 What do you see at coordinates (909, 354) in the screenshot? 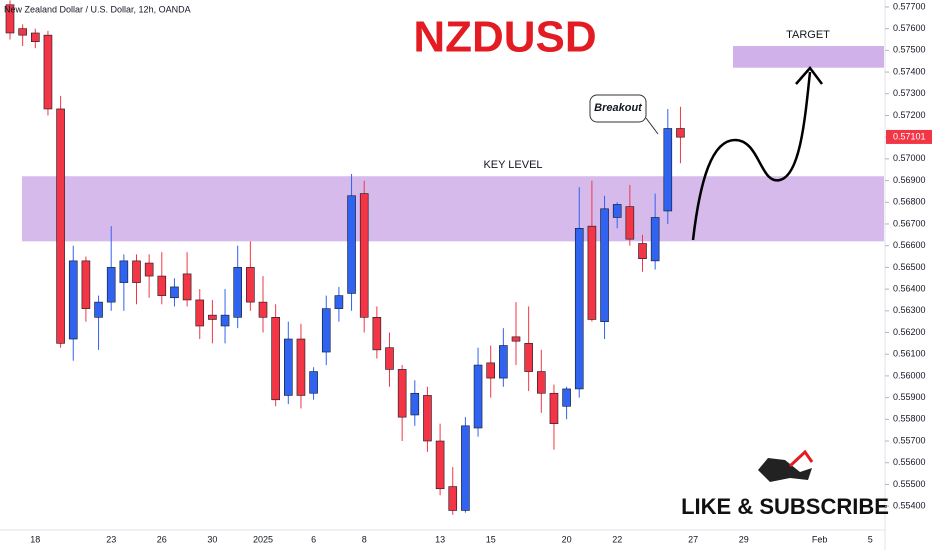
I see `y-tick-label: 0.56100` at bounding box center [909, 354].